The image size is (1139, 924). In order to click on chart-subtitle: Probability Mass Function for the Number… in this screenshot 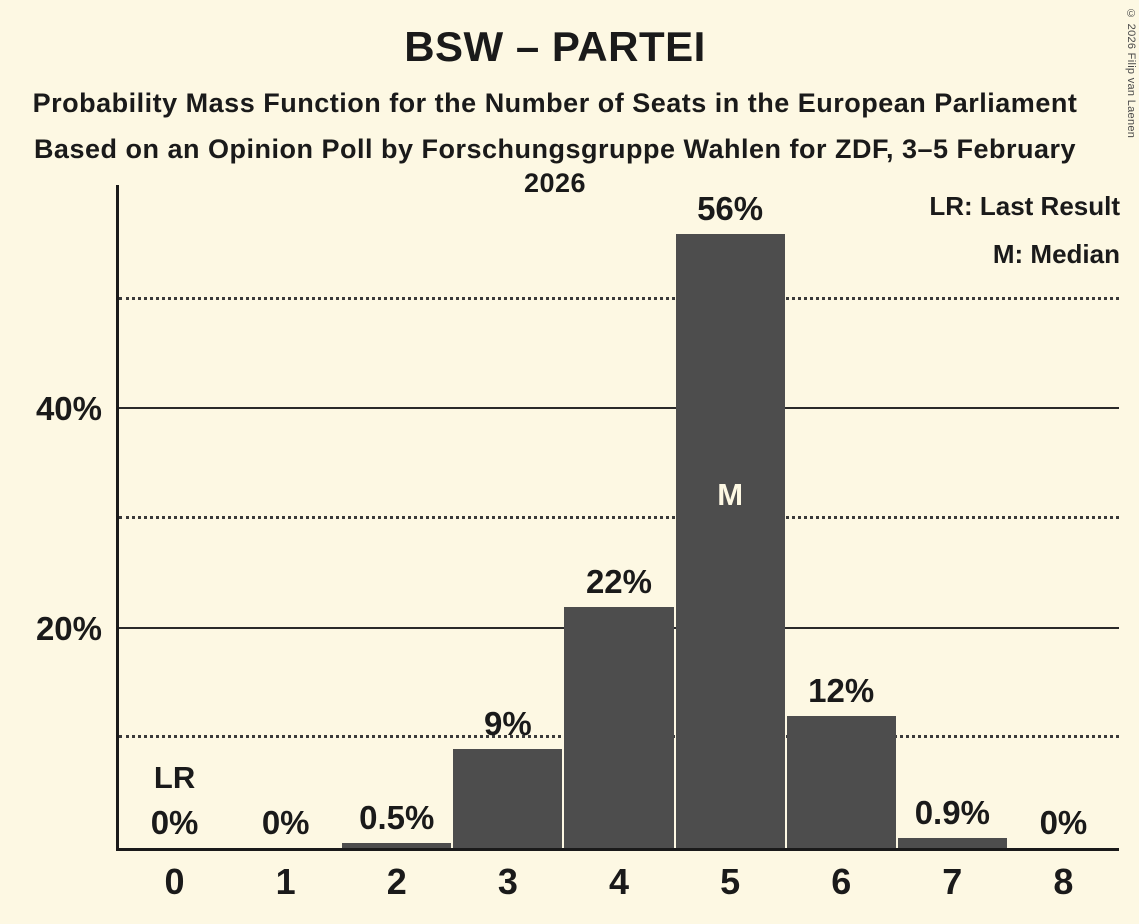, I will do `click(555, 103)`.